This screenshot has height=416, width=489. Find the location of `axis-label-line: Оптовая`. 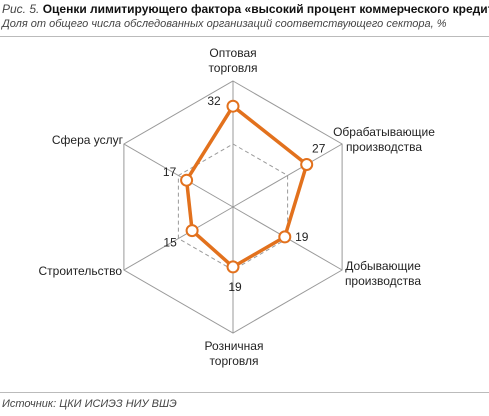

axis-label-line: Оптовая is located at coordinates (232, 53).